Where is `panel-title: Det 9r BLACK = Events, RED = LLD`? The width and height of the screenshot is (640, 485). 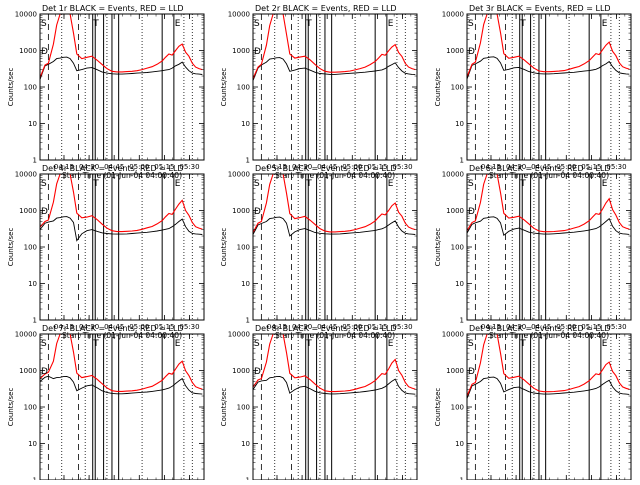
panel-title: Det 9r BLACK = Events, RED = LLD is located at coordinates (540, 328).